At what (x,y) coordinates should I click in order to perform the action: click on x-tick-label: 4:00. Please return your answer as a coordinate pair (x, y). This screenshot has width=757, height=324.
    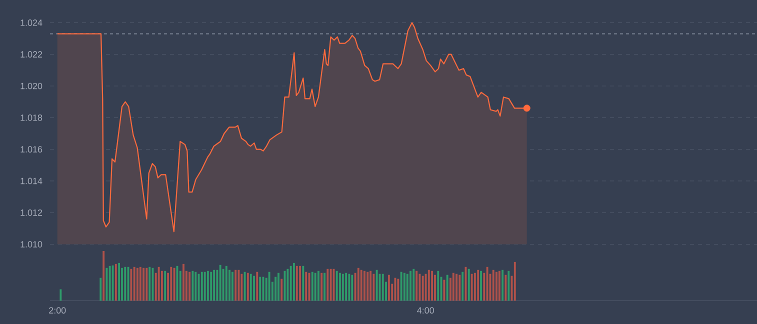
    Looking at the image, I should click on (425, 310).